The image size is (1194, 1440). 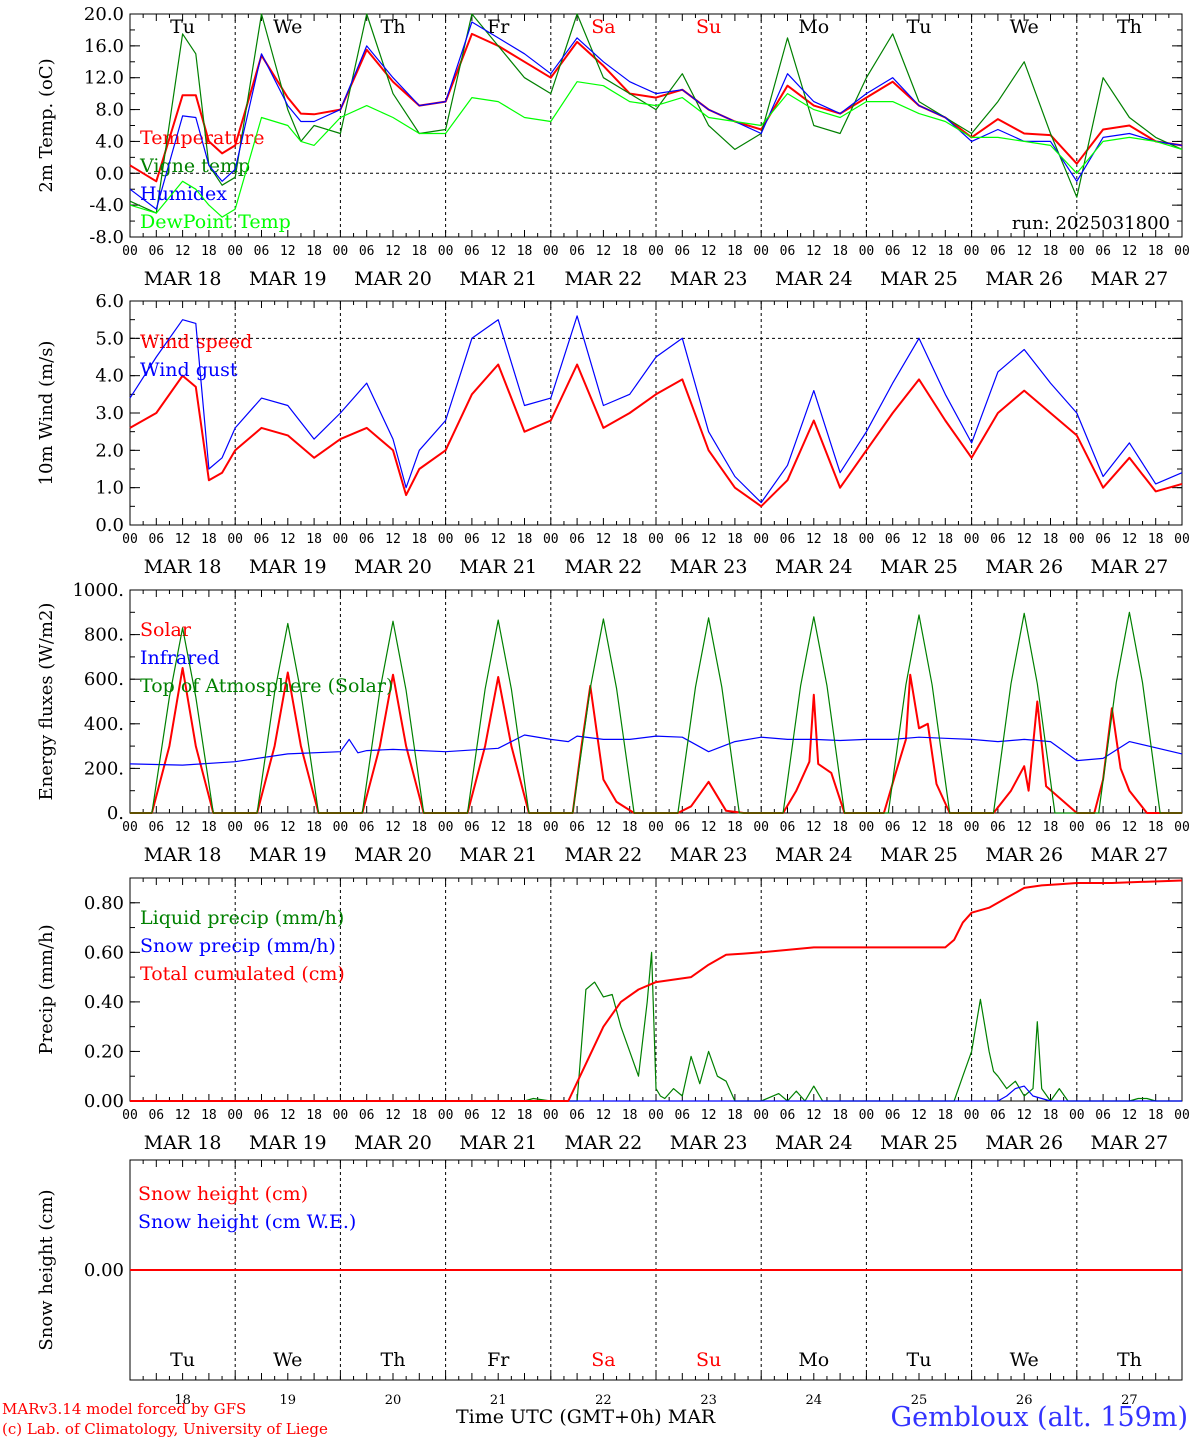 What do you see at coordinates (813, 27) in the screenshot?
I see `day-name: Mo` at bounding box center [813, 27].